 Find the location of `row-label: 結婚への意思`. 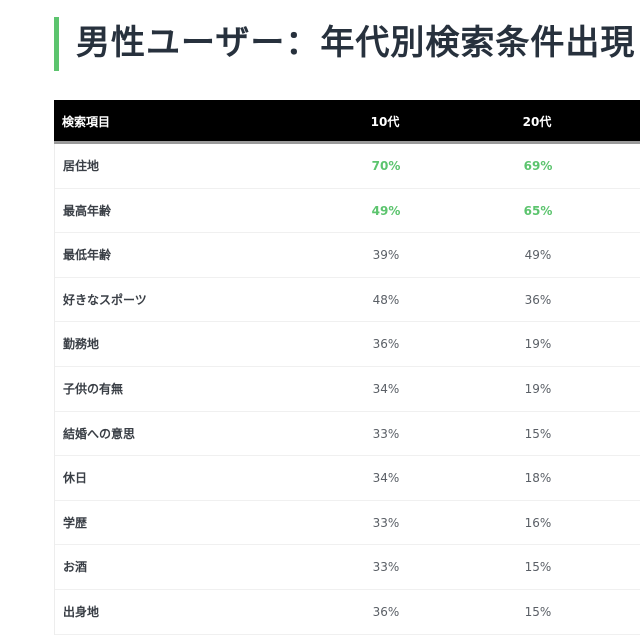

row-label: 結婚への意思 is located at coordinates (99, 433).